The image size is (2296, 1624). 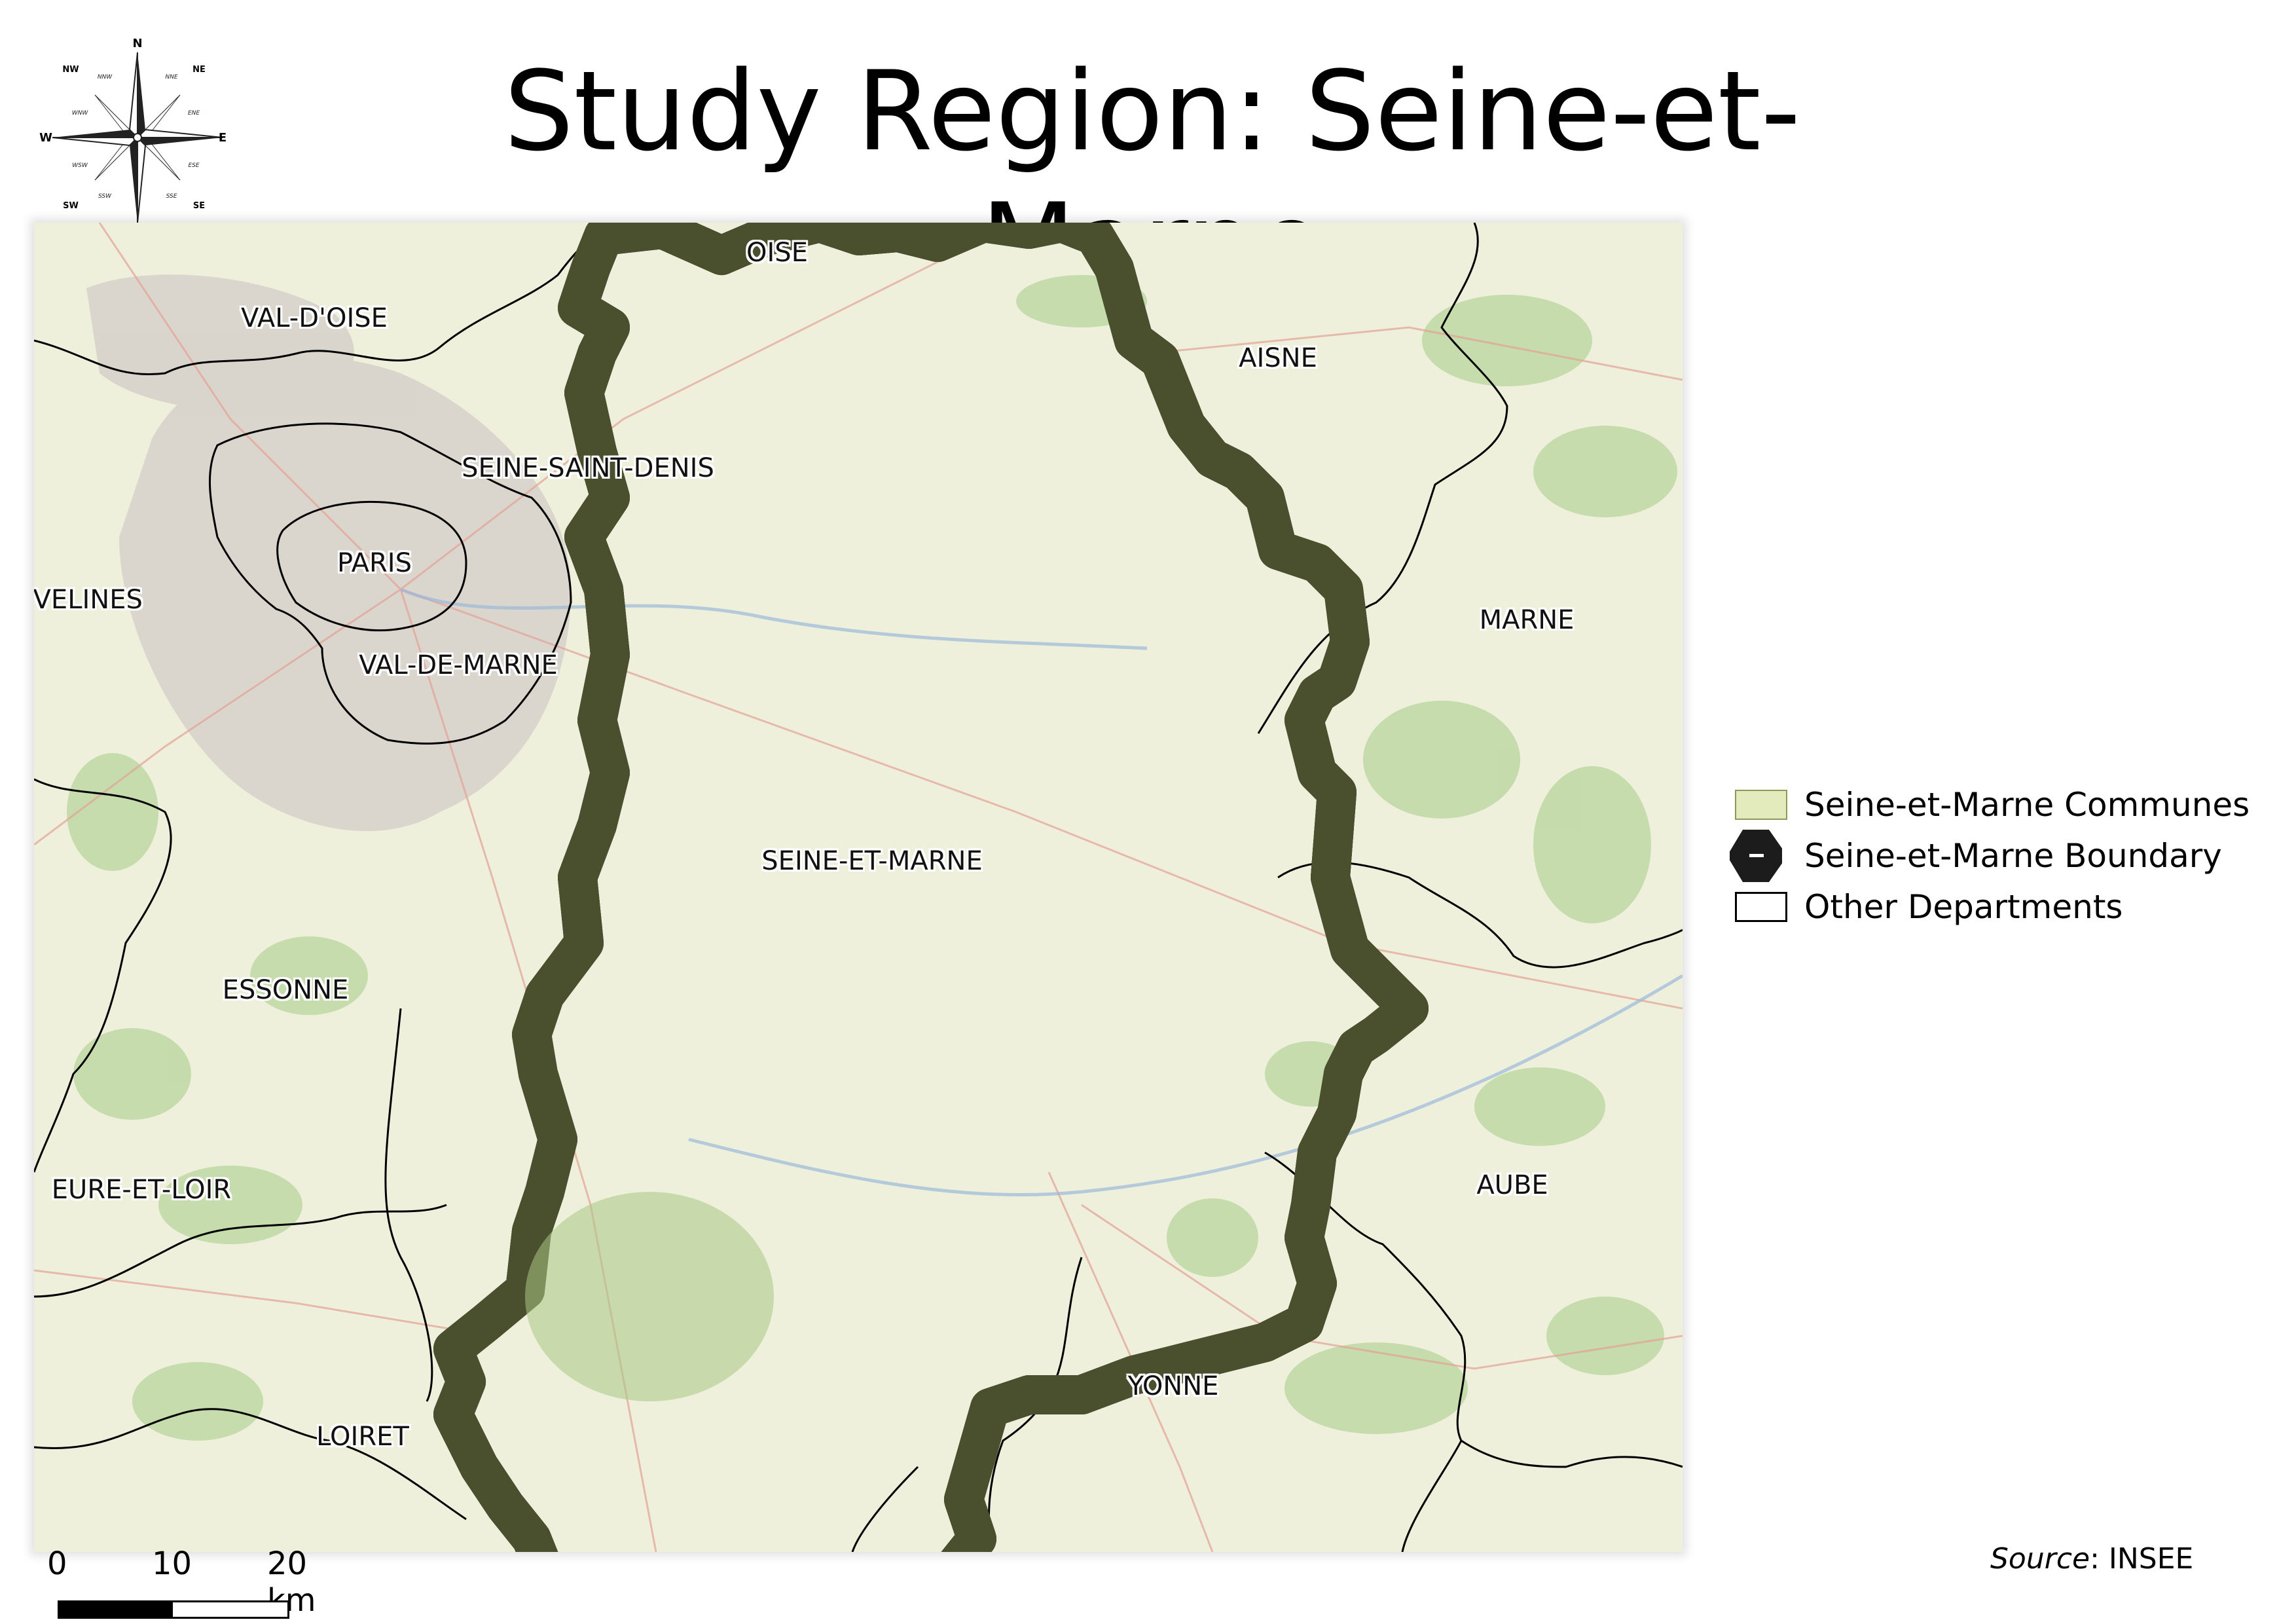 I want to click on compass-sse-label: SSE, so click(x=171, y=196).